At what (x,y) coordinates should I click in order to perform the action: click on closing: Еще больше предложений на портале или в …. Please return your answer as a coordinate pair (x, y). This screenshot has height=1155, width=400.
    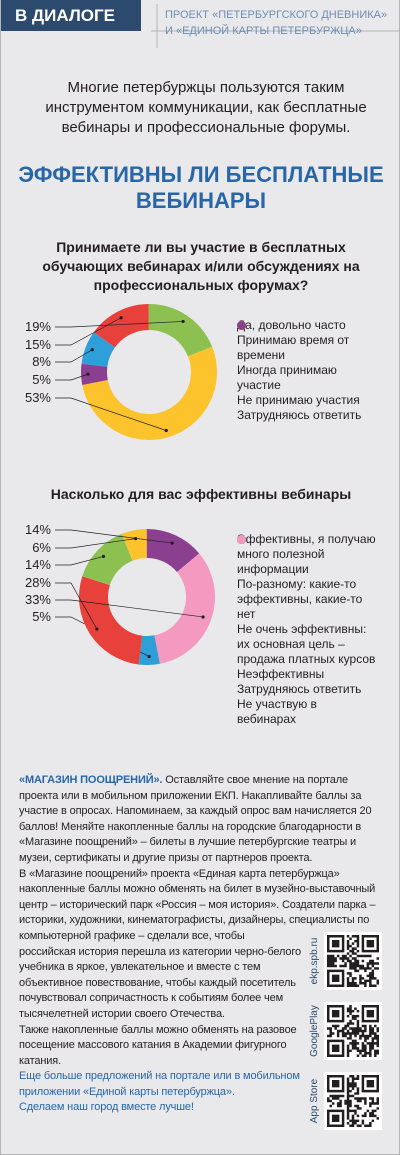
    Looking at the image, I should click on (159, 1084).